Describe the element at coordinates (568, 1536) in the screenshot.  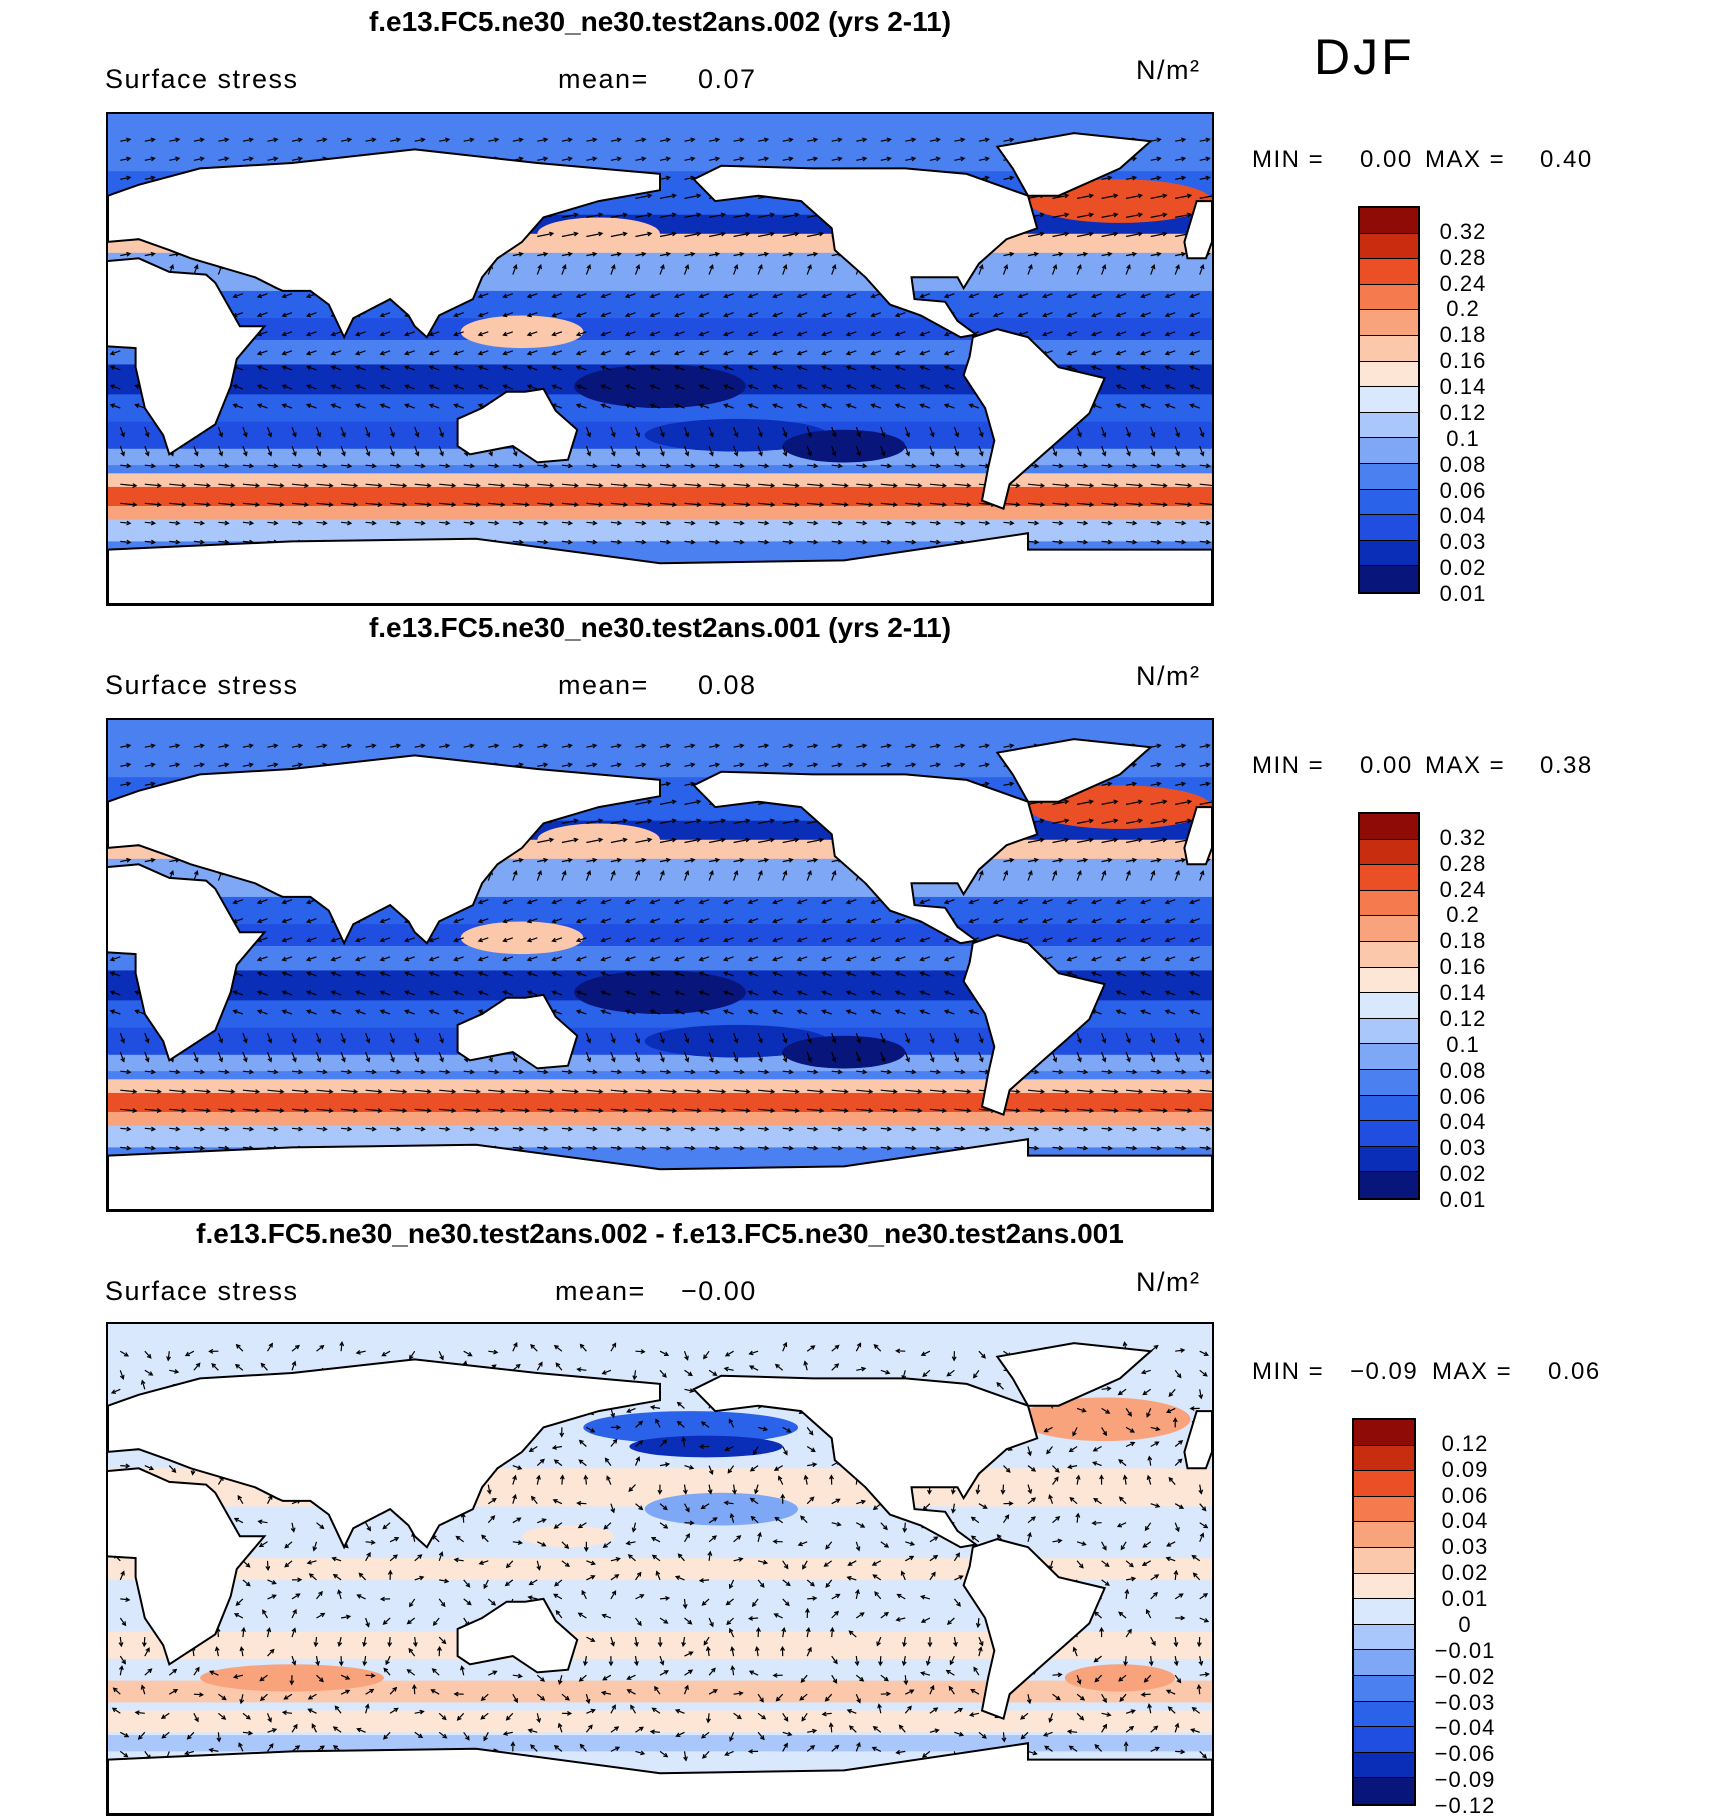
I see `stress-anomaly` at that location.